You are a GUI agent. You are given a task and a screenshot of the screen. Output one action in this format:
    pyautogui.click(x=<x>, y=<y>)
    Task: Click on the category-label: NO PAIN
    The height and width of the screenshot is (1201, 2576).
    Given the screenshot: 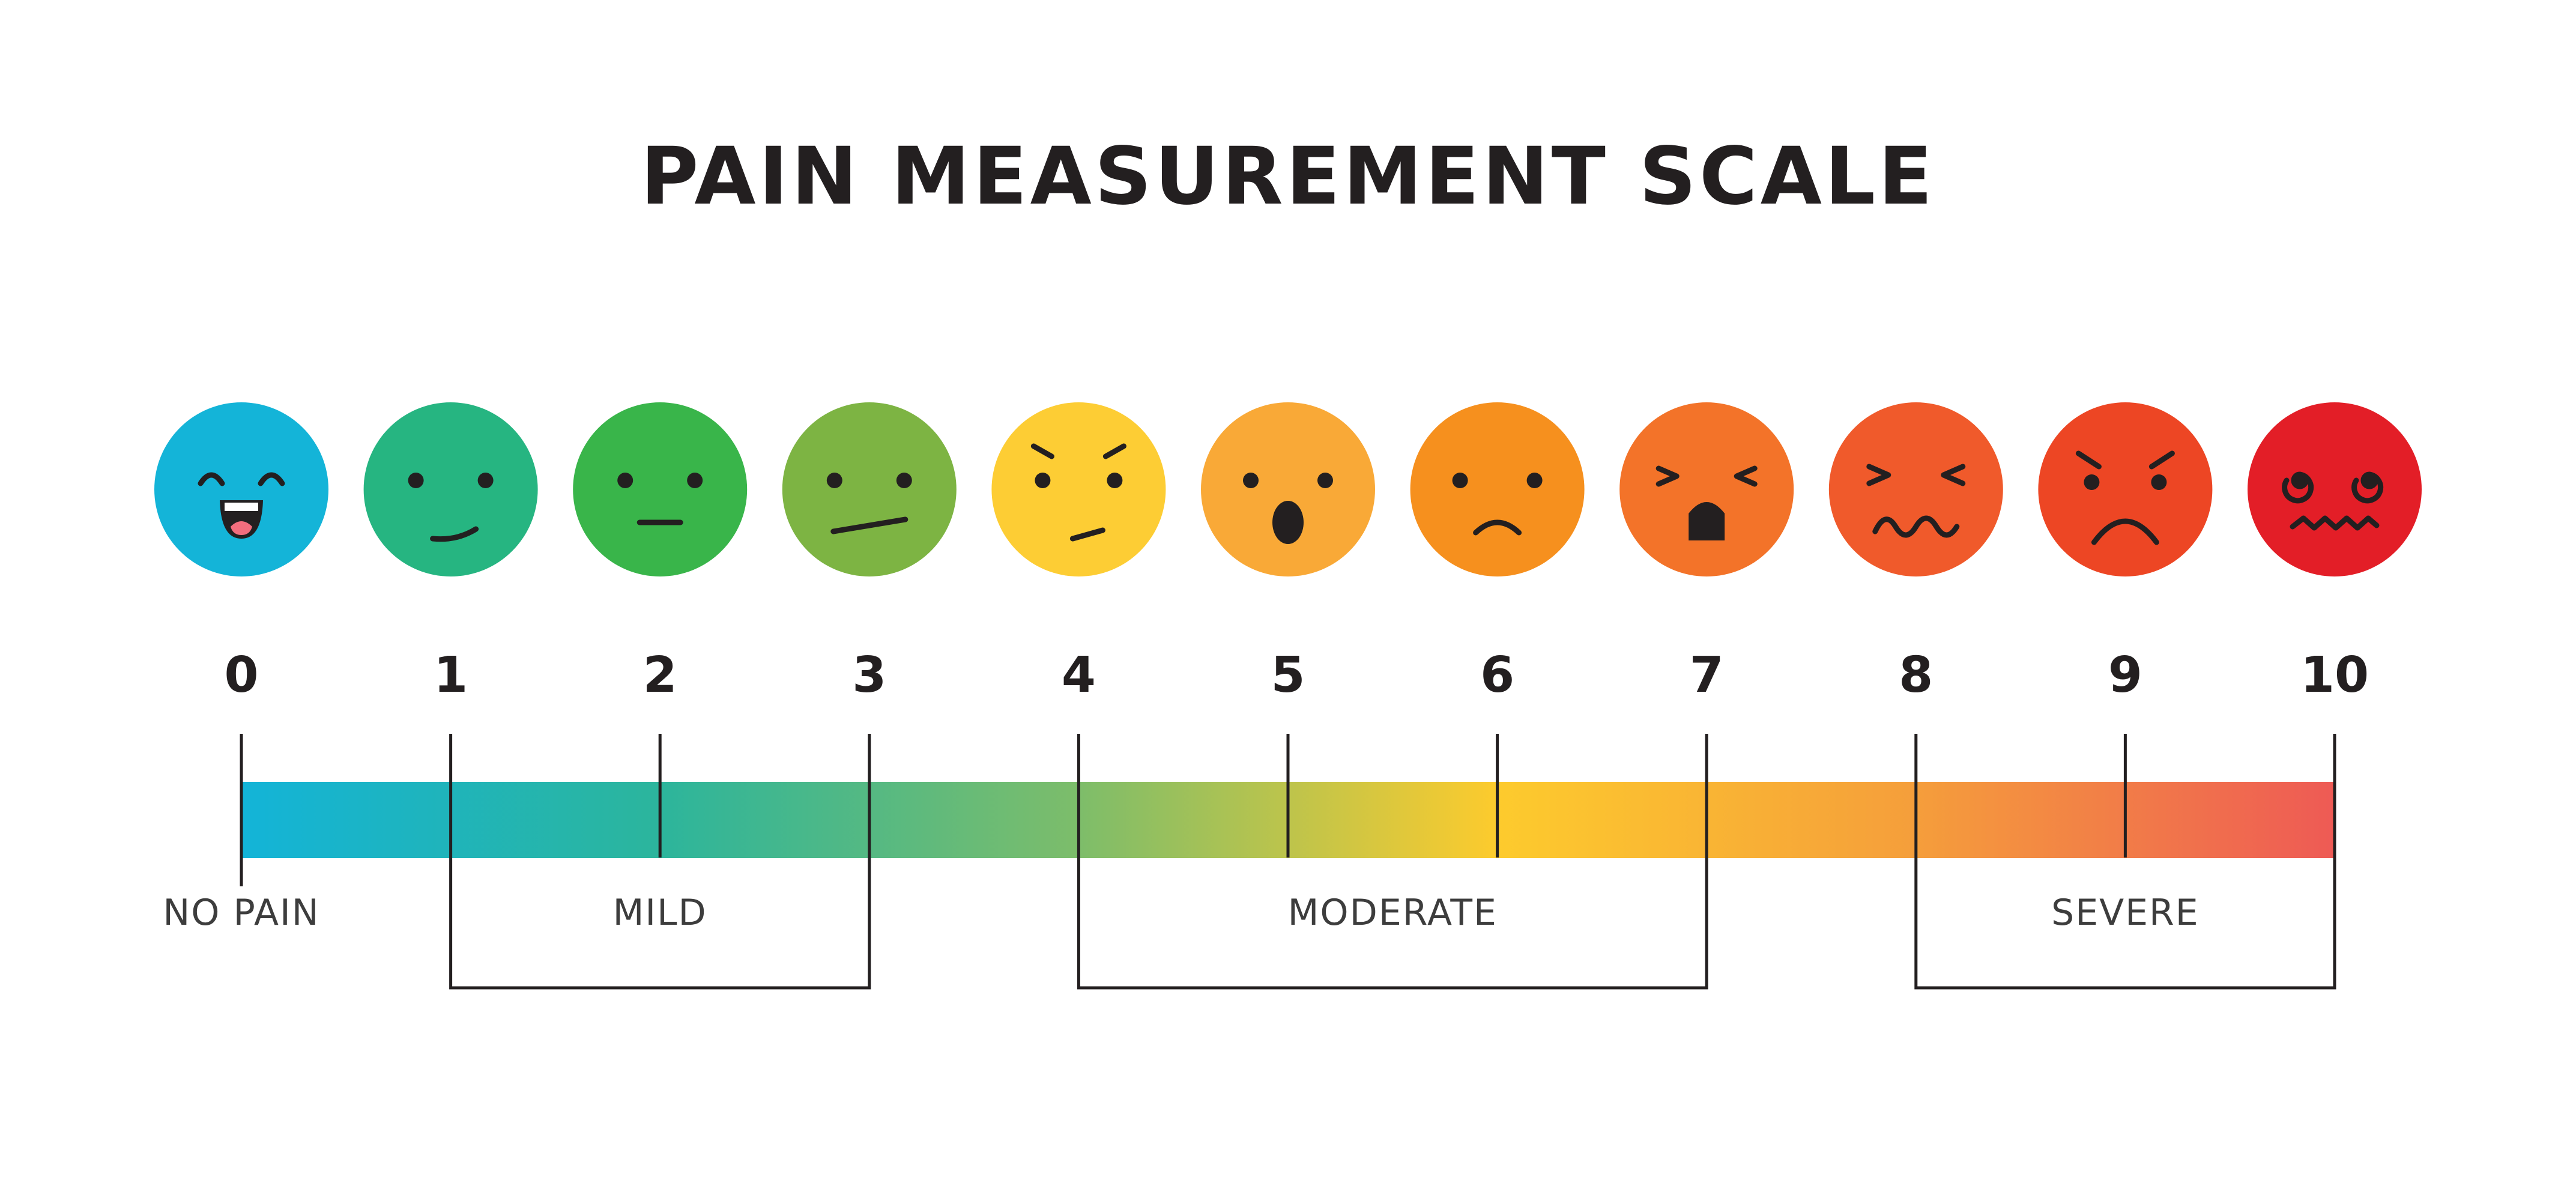 What is the action you would take?
    pyautogui.click(x=241, y=913)
    